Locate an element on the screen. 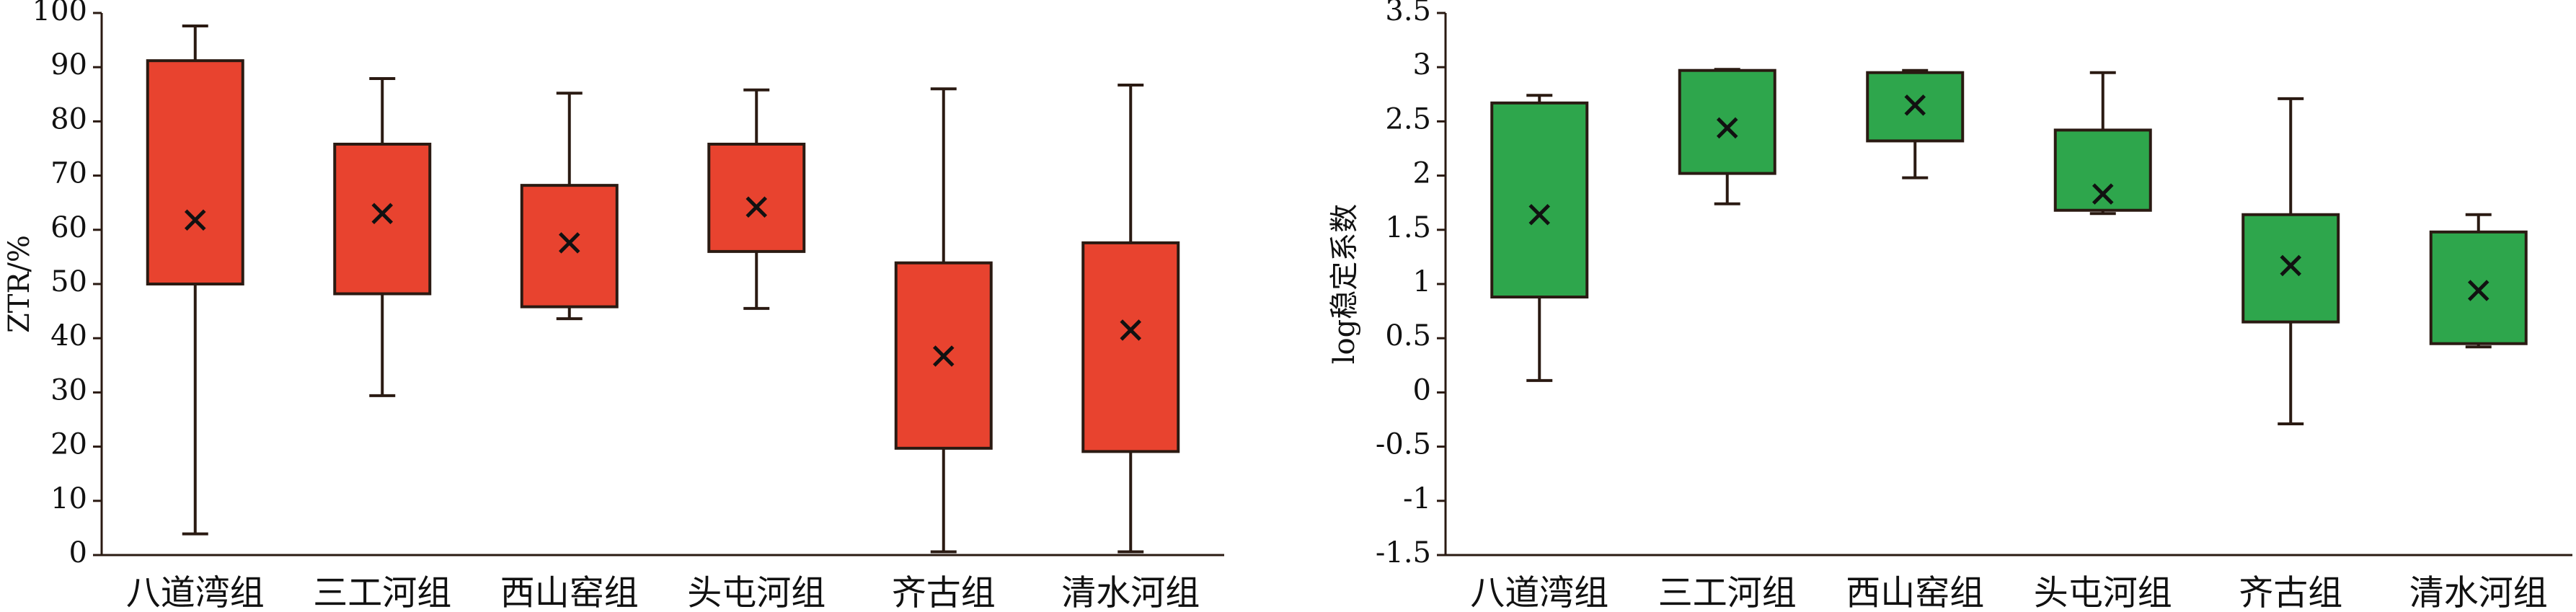 The width and height of the screenshot is (2576, 612). y-tick-label: 2.5 is located at coordinates (1408, 119).